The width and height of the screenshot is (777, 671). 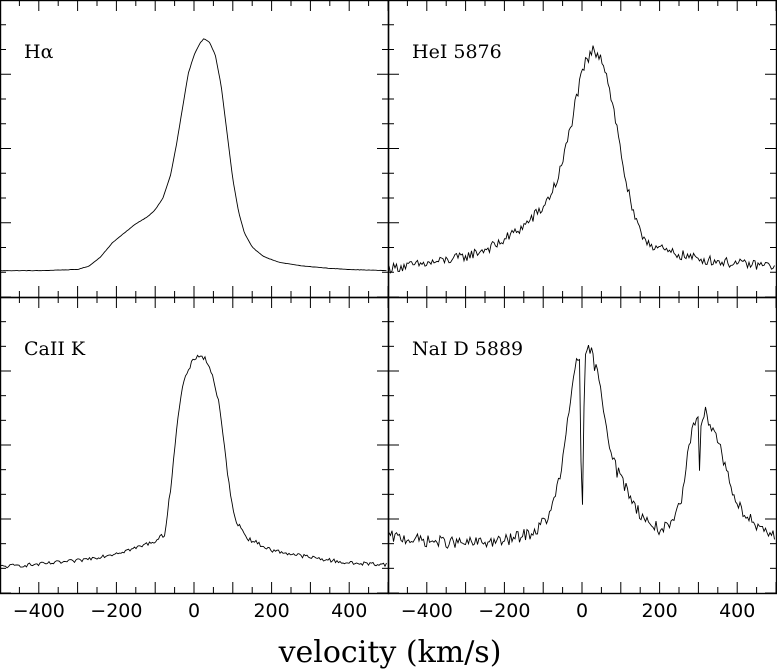 What do you see at coordinates (467, 349) in the screenshot?
I see `panel-label: NaI D 5889` at bounding box center [467, 349].